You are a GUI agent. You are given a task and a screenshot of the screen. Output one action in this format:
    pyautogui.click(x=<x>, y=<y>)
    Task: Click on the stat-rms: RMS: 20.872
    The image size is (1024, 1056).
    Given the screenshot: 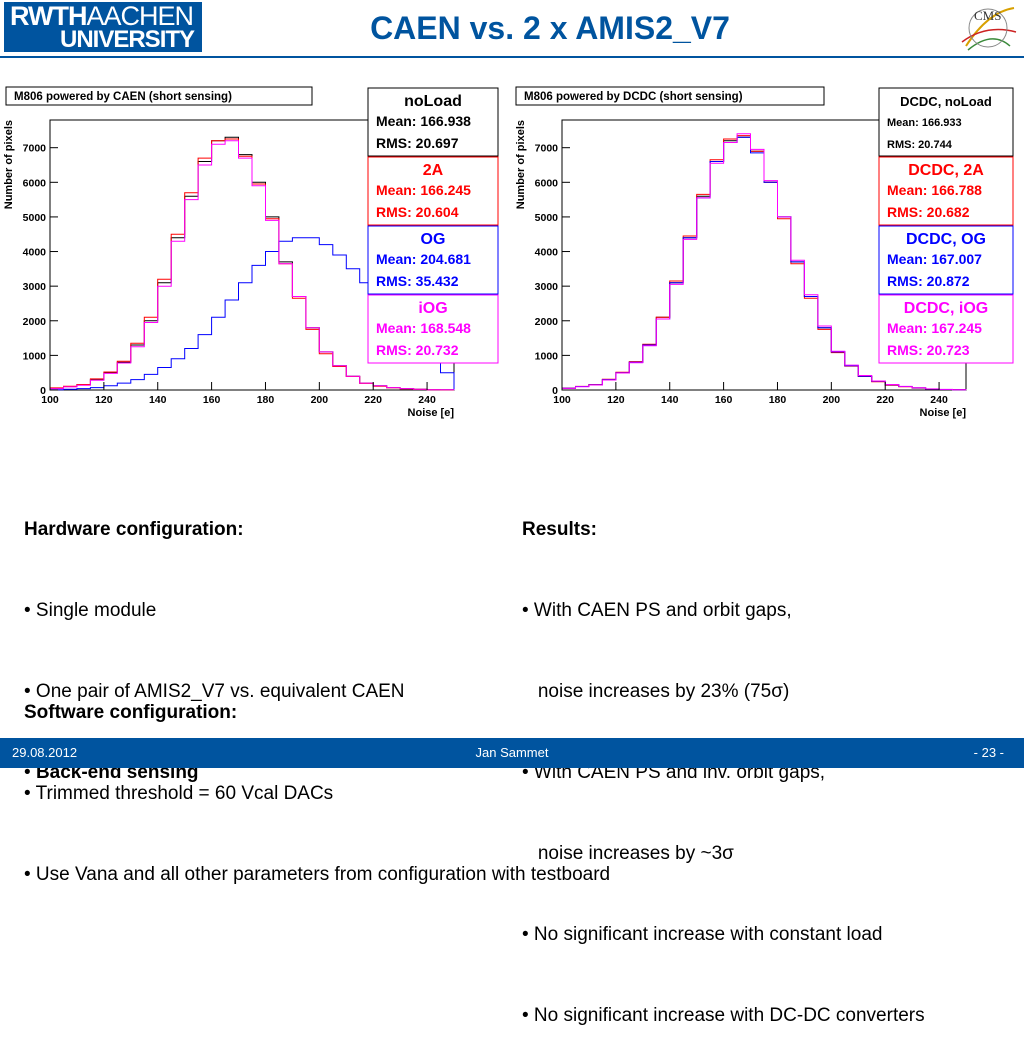 What is the action you would take?
    pyautogui.click(x=928, y=281)
    